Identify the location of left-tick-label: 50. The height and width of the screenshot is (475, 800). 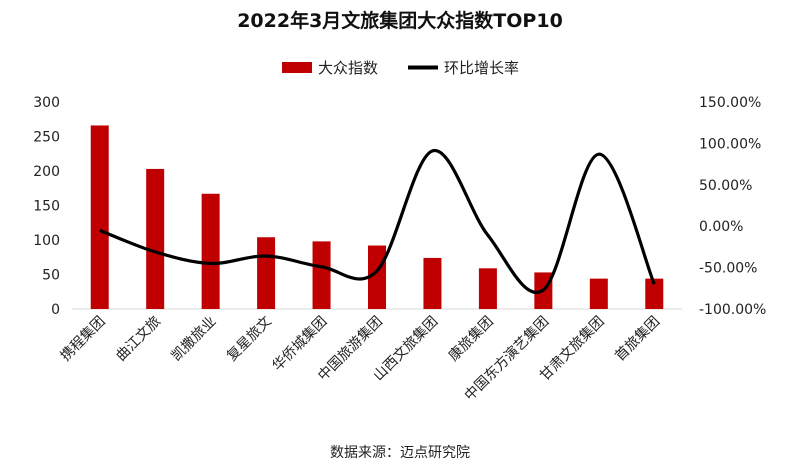
(51, 276).